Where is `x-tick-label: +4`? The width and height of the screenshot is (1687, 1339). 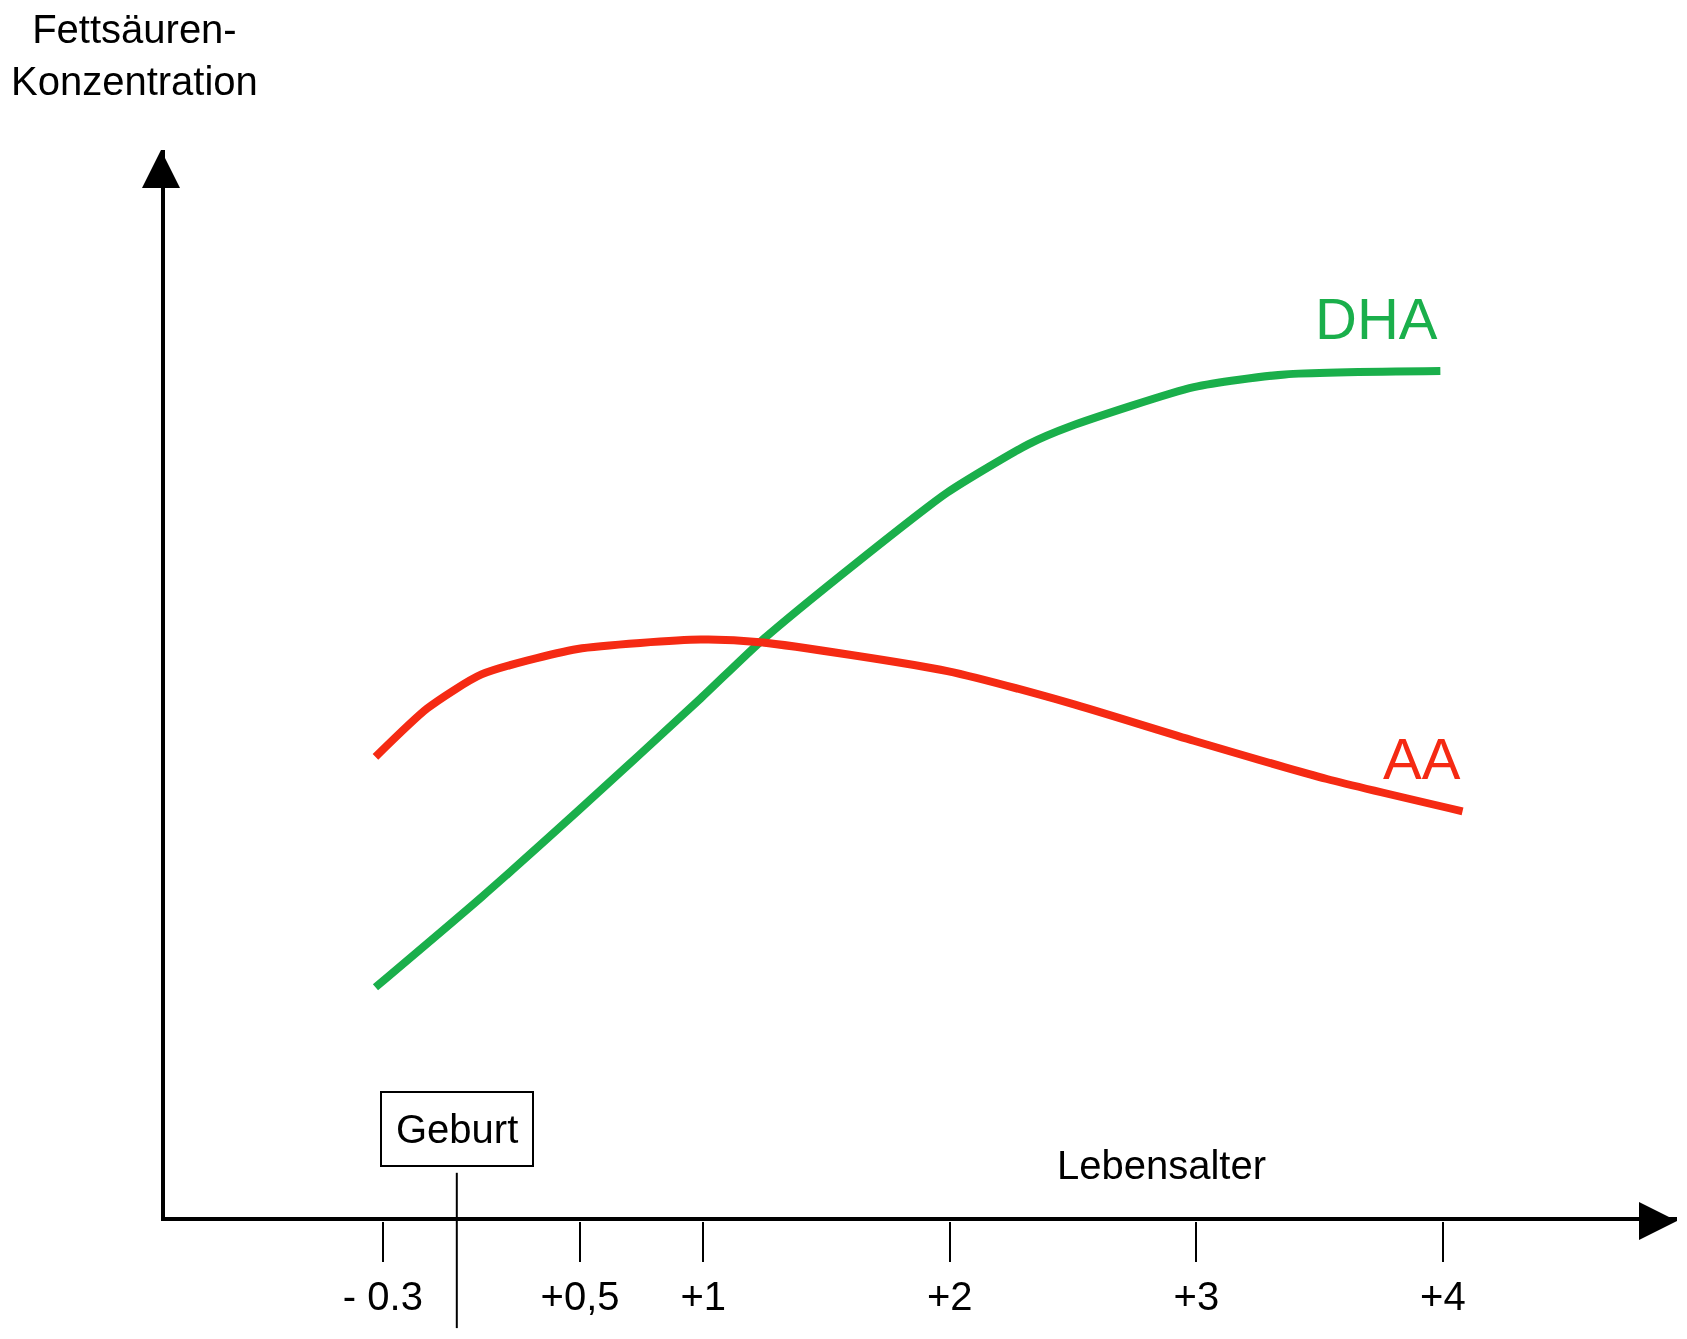
x-tick-label: +4 is located at coordinates (1443, 1296).